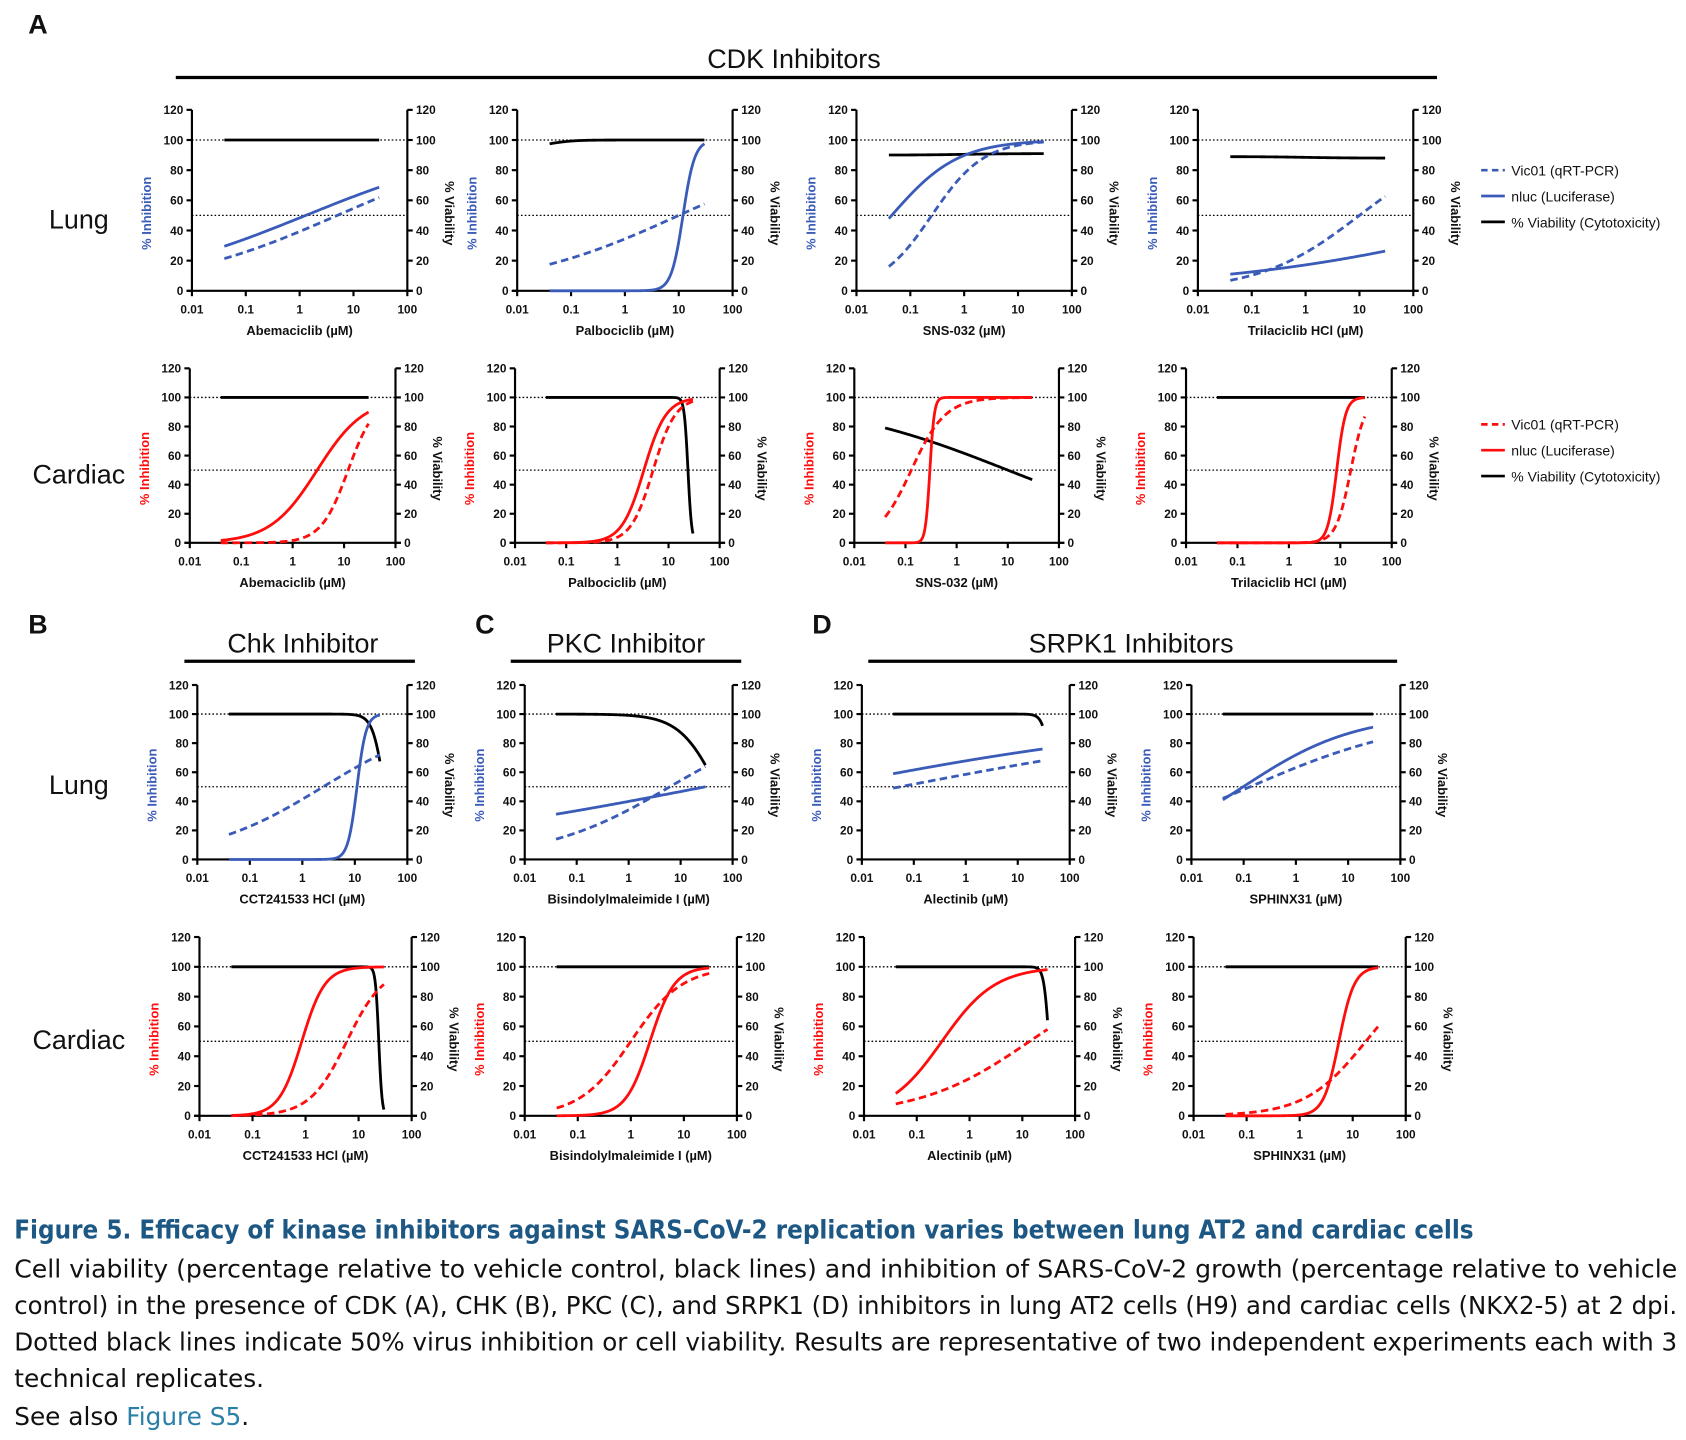 This screenshot has height=1440, width=1686. I want to click on panel-letter-b: B, so click(37, 624).